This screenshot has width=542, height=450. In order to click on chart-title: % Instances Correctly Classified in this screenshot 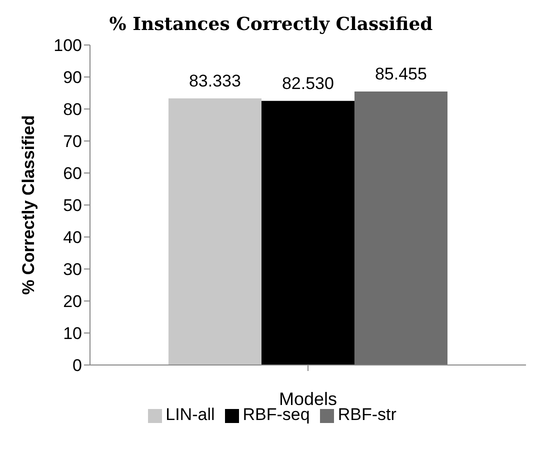, I will do `click(271, 24)`.